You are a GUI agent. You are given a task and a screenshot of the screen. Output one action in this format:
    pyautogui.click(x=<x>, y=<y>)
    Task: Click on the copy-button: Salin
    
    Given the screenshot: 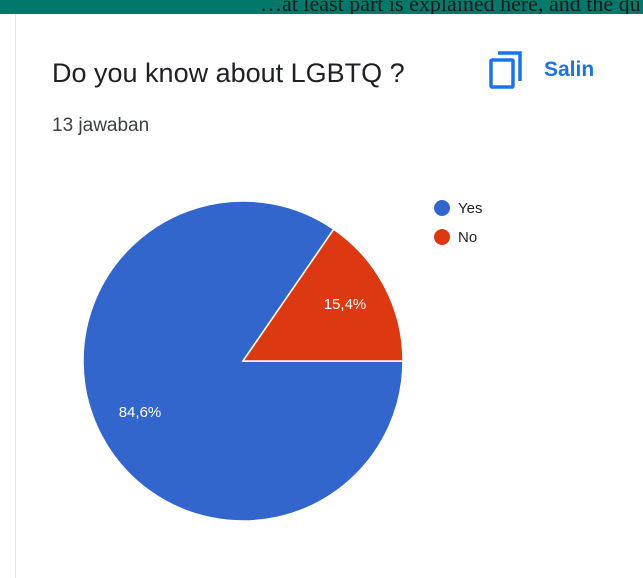 What is the action you would take?
    pyautogui.click(x=552, y=70)
    